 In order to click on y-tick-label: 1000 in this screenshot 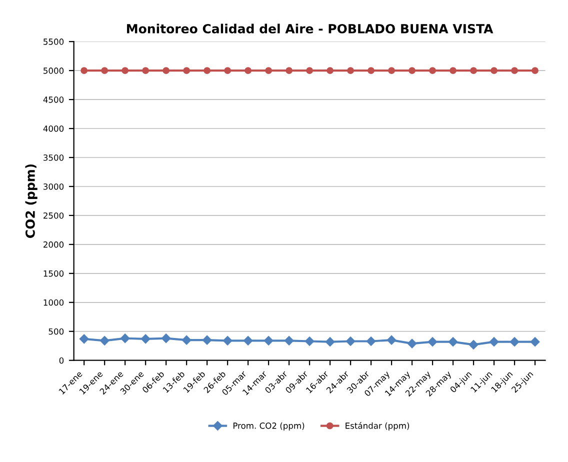, I will do `click(54, 302)`.